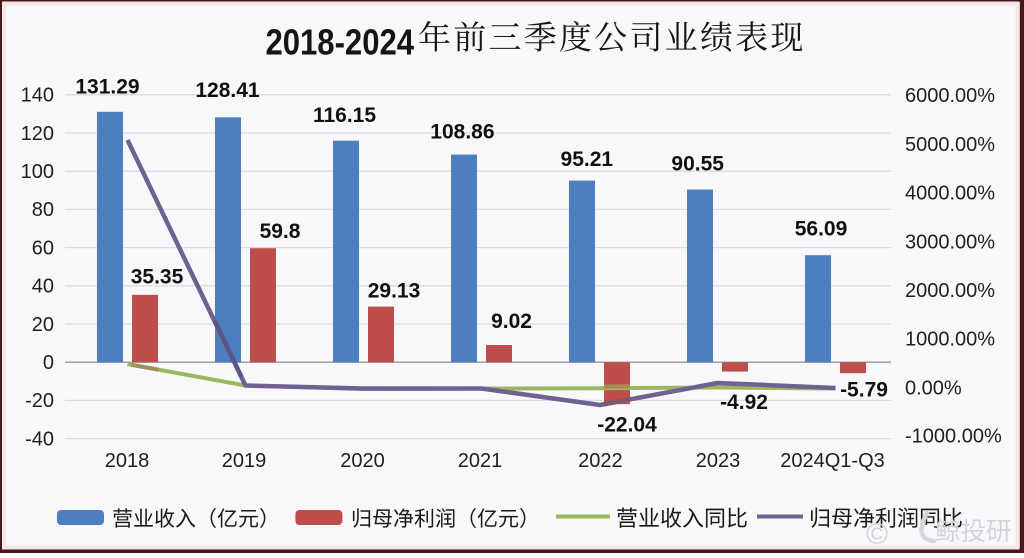  What do you see at coordinates (950, 194) in the screenshot?
I see `svg-text: 4000.00%` at bounding box center [950, 194].